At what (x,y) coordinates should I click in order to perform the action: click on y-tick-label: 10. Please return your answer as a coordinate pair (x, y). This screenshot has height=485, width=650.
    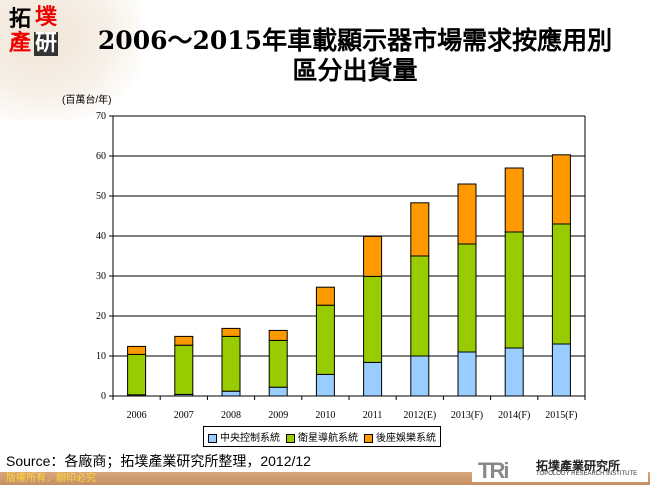
    Looking at the image, I should click on (101, 356).